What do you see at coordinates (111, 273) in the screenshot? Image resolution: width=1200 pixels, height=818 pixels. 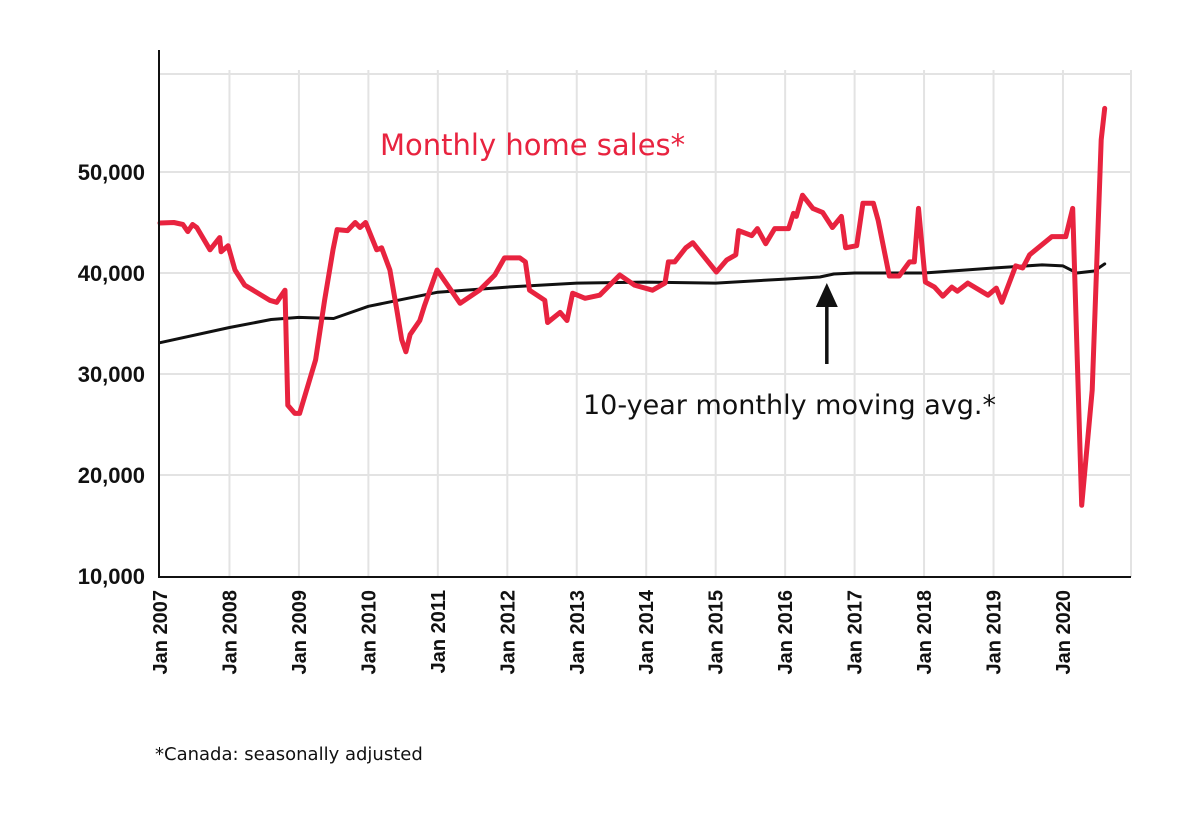 I see `y-tick-label: 40,000` at bounding box center [111, 273].